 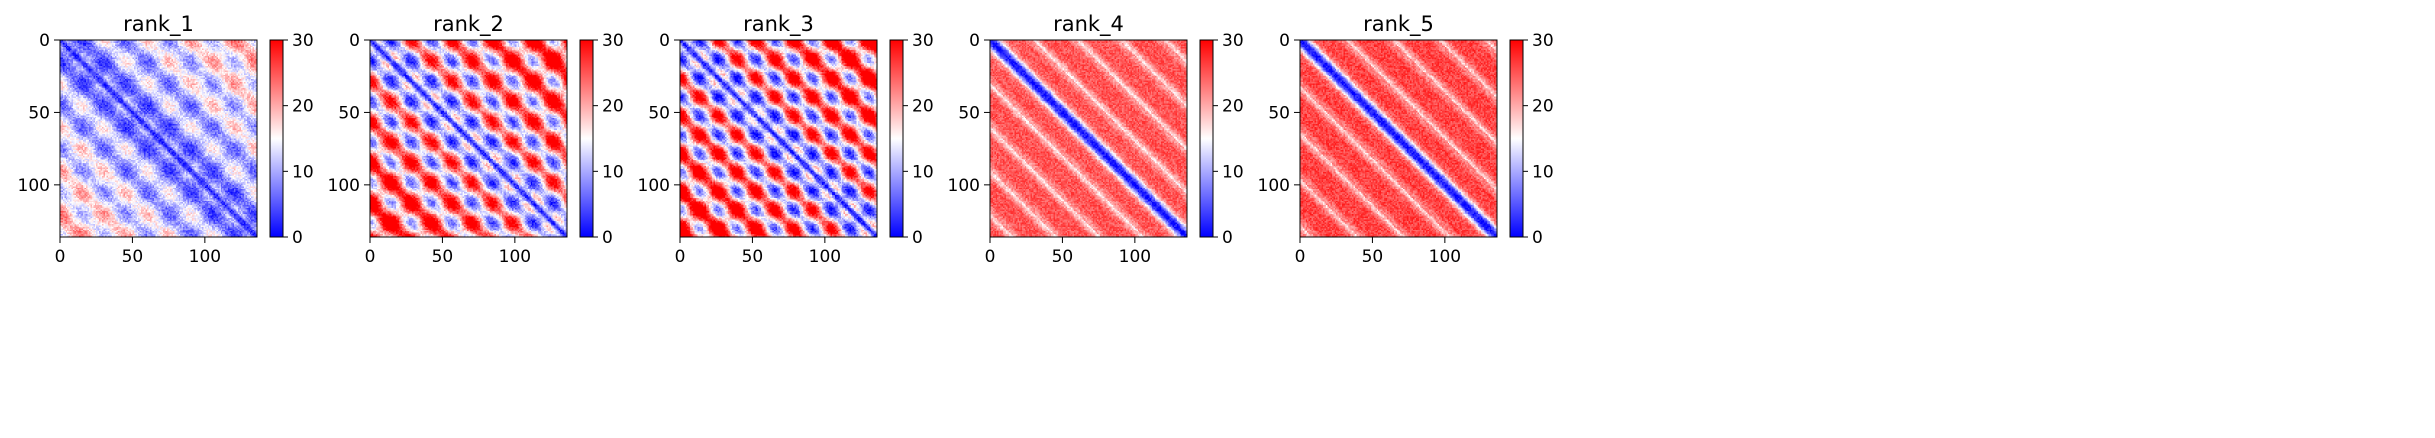 I want to click on chart-panel-rank_3: rank_3 0 50 100 0 50 100 0 10 20 30, so click(x=786, y=139).